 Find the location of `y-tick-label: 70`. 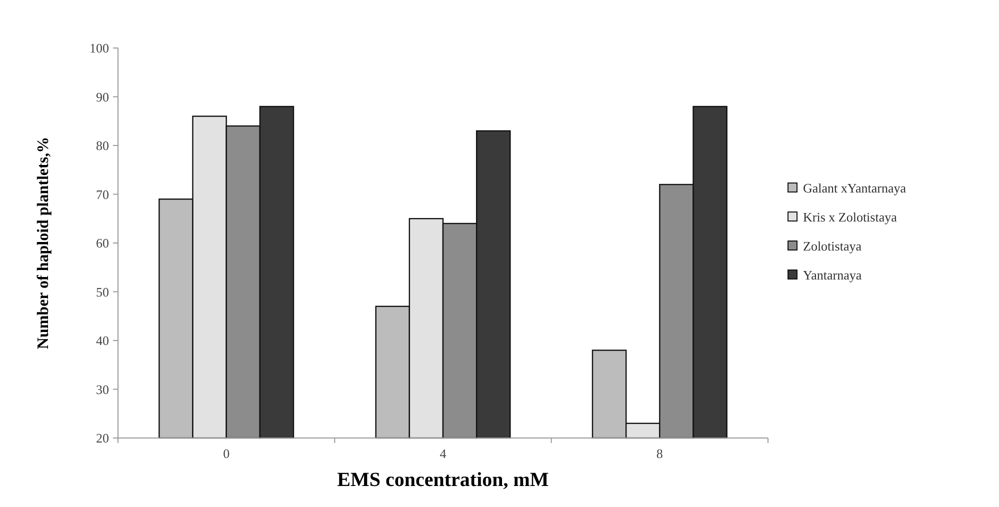

y-tick-label: 70 is located at coordinates (102, 194).